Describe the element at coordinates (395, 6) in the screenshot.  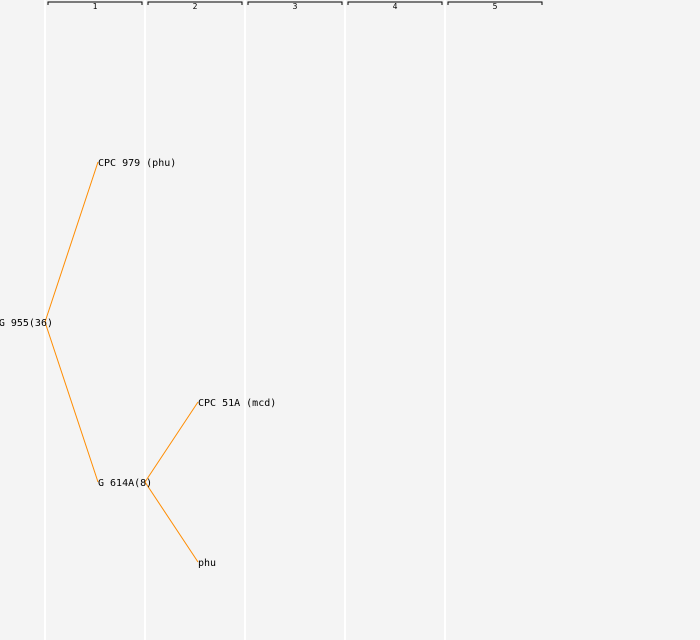
I see `column-label: 4` at that location.